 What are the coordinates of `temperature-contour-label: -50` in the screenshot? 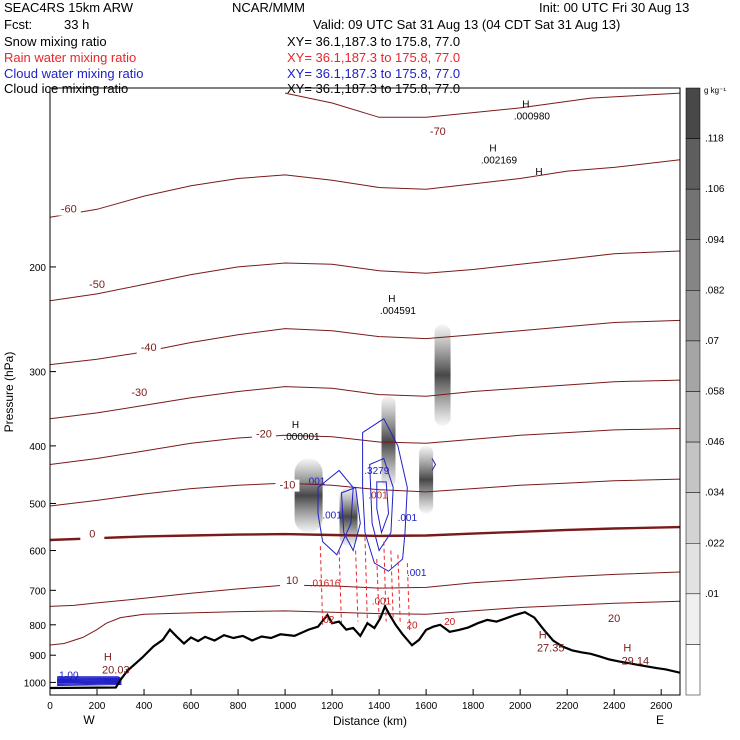 It's located at (97, 285).